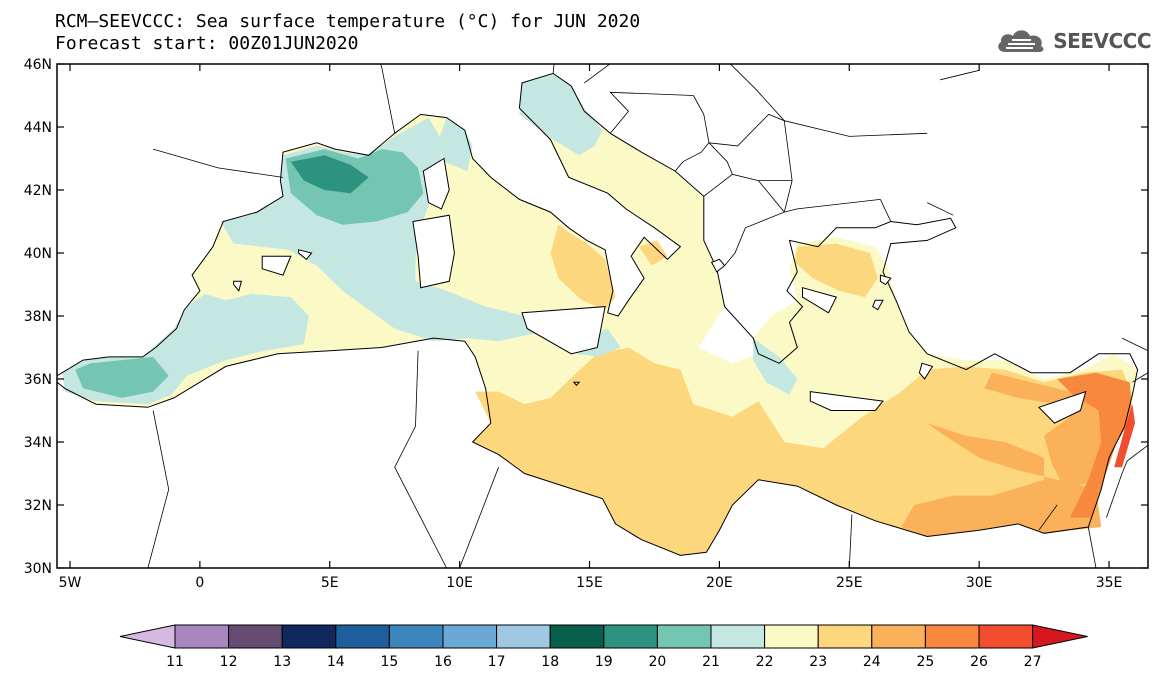  What do you see at coordinates (872, 662) in the screenshot?
I see `colorbar-label: 24` at bounding box center [872, 662].